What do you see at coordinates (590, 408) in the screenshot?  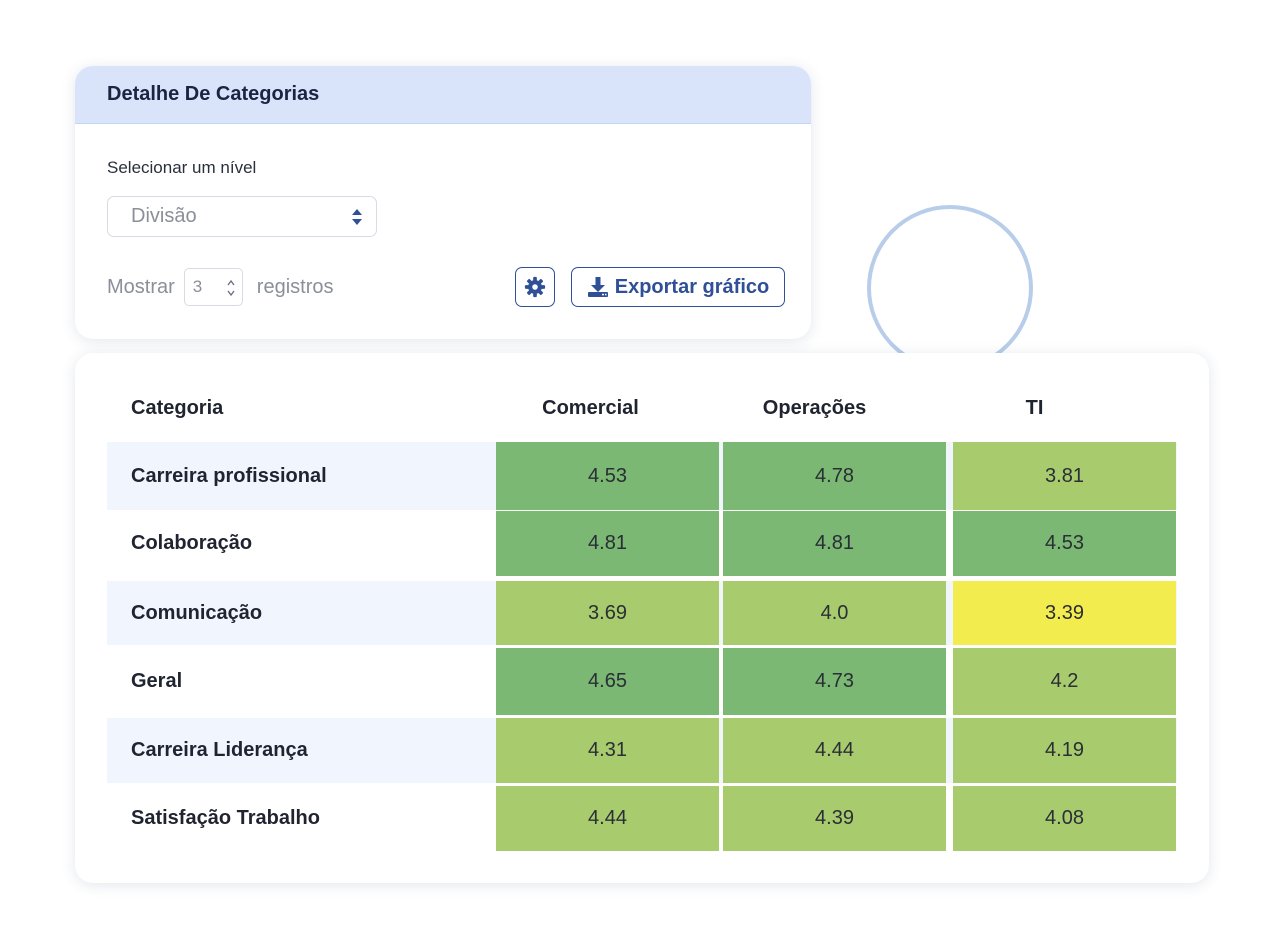 I see `header-comercial: Comercial` at bounding box center [590, 408].